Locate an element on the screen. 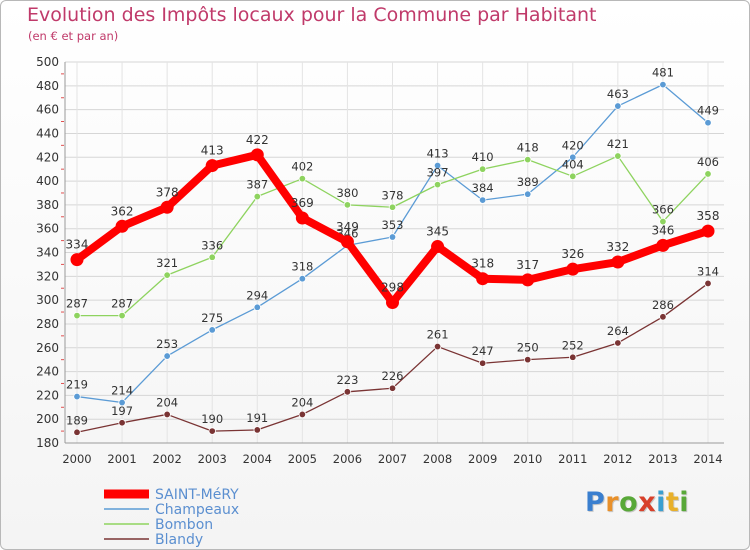 The image size is (750, 550). data-label-saint-mery: 346 is located at coordinates (662, 230).